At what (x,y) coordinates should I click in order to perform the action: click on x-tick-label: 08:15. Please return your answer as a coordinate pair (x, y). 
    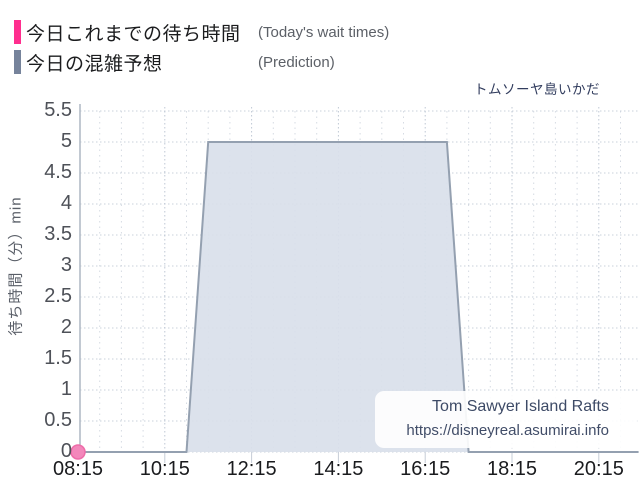
    Looking at the image, I should click on (78, 469).